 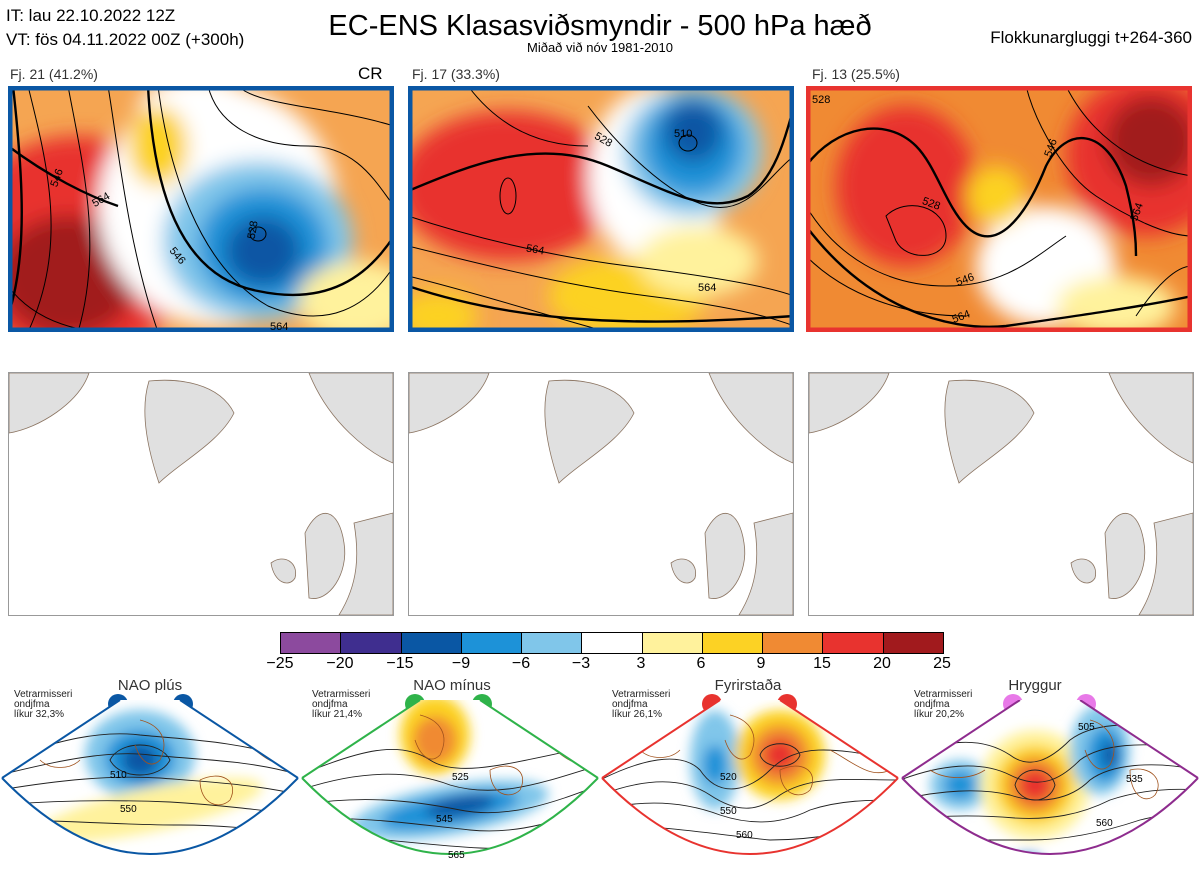 I want to click on colorbar-tick: 15, so click(x=822, y=663).